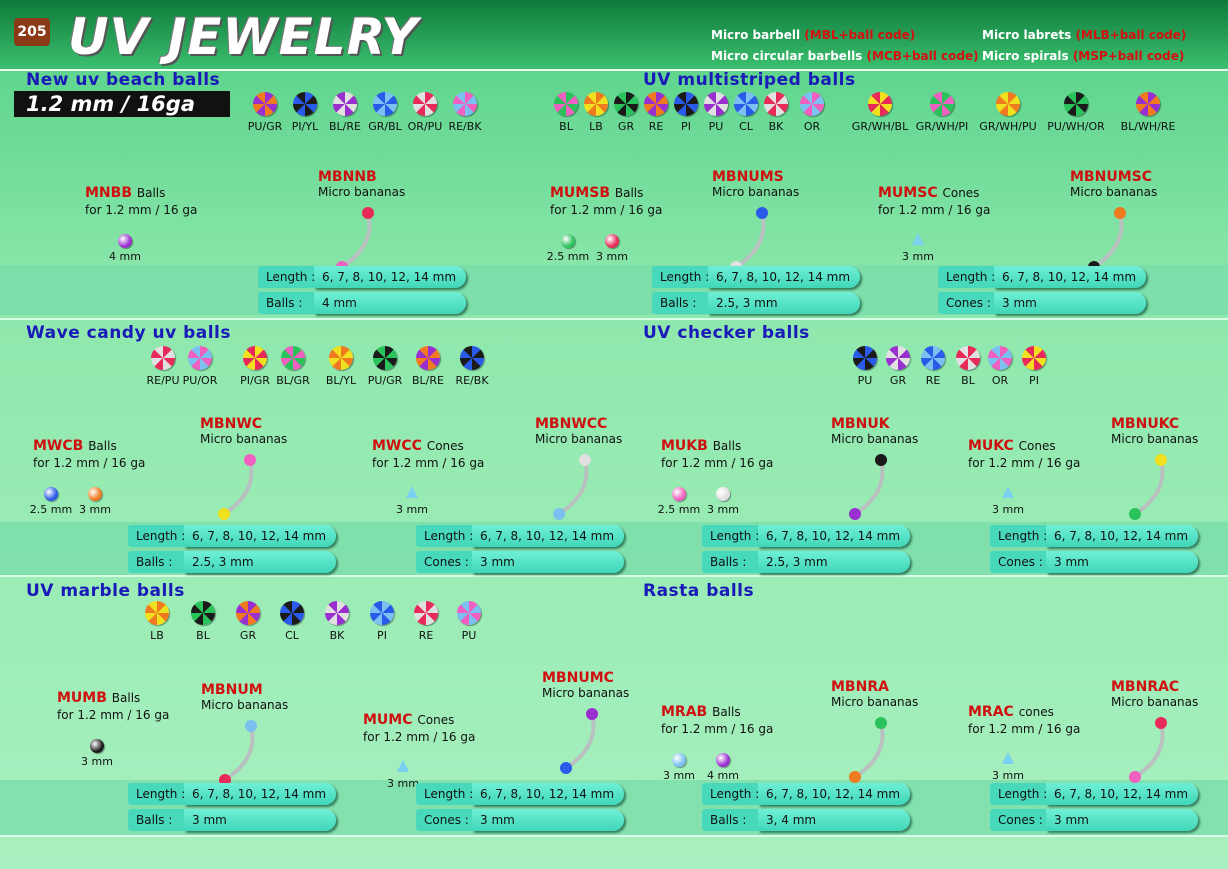 The height and width of the screenshot is (869, 1228). I want to click on banana-code: MBNUMC, so click(578, 678).